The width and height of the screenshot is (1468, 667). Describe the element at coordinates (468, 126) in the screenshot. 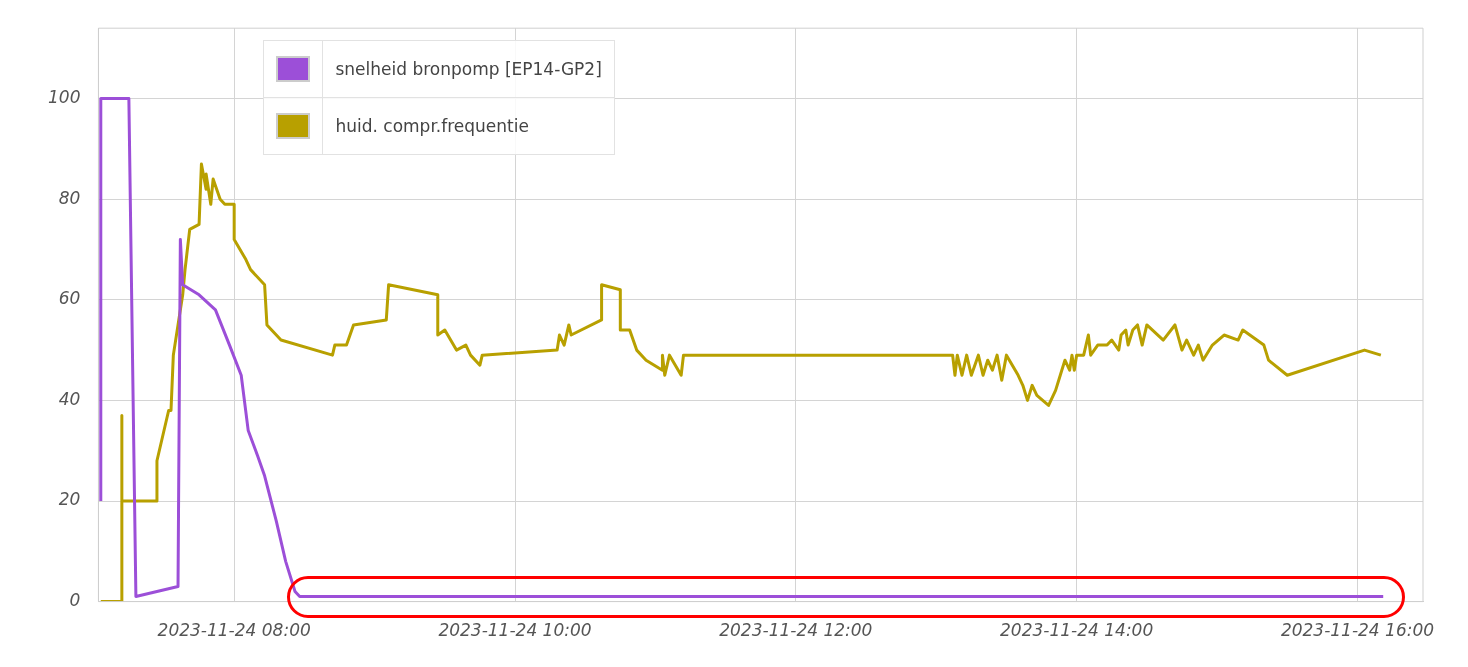

I see `legend-label: huid. compr.frequentie` at that location.